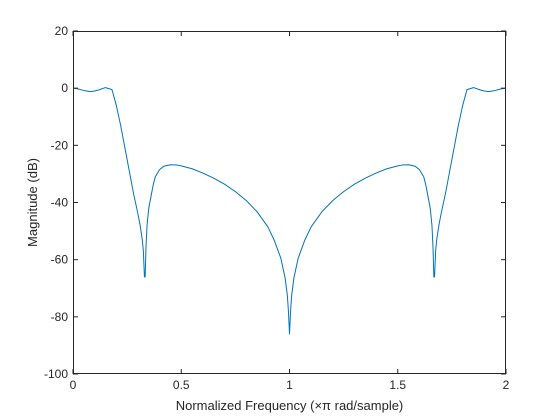  What do you see at coordinates (289, 385) in the screenshot?
I see `x-tick-label: 1` at bounding box center [289, 385].